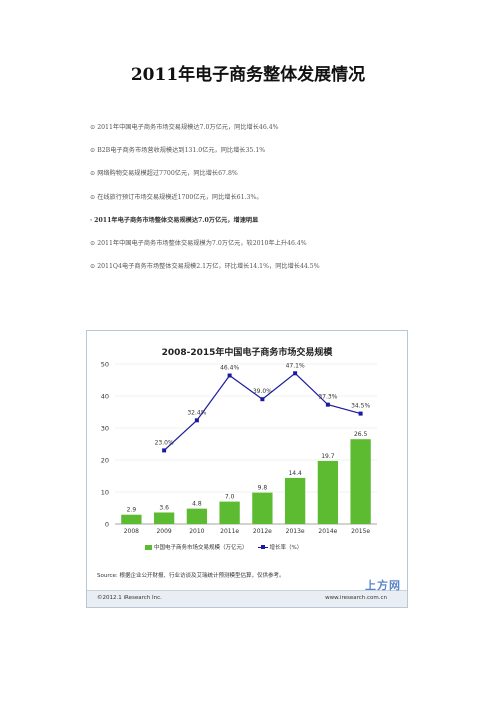 The image size is (496, 702). What do you see at coordinates (107, 525) in the screenshot?
I see `y-tick-label: 0` at bounding box center [107, 525].